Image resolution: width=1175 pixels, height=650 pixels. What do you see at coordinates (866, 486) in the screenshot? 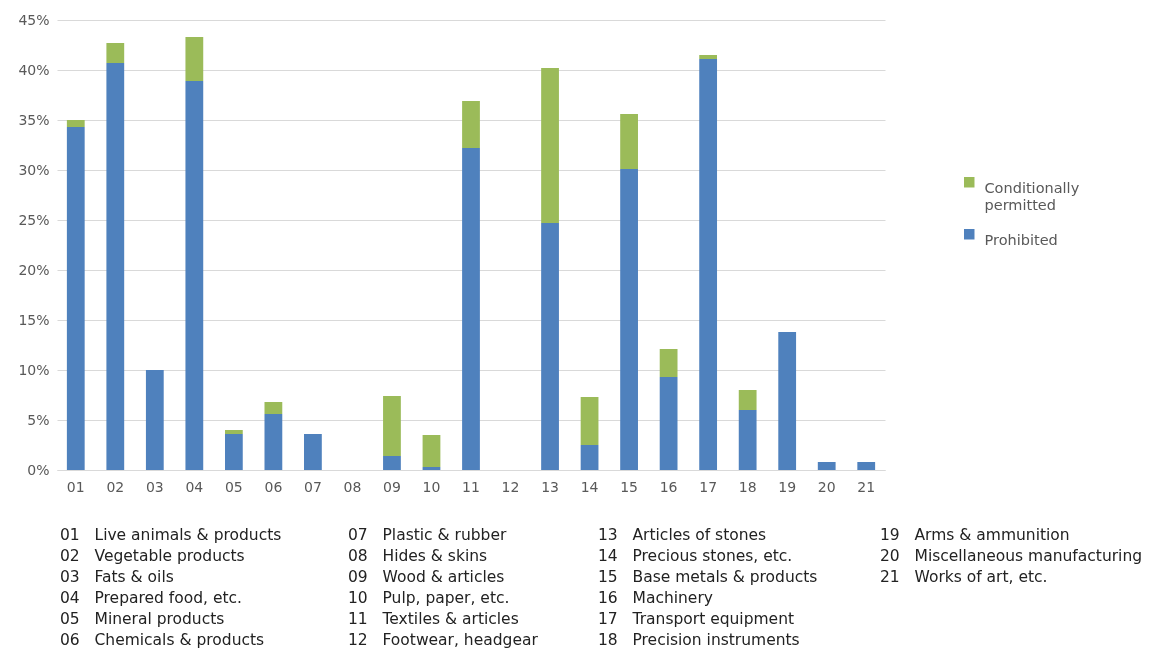
I see `x-tick-label: 21` at bounding box center [866, 486].